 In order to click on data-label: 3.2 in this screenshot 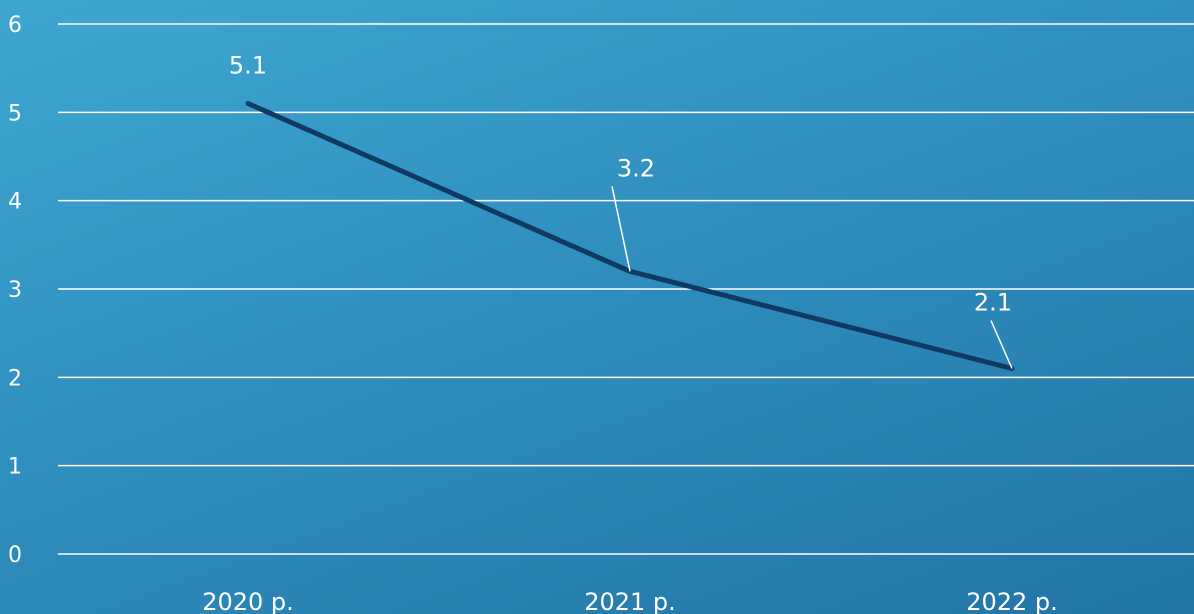, I will do `click(636, 168)`.